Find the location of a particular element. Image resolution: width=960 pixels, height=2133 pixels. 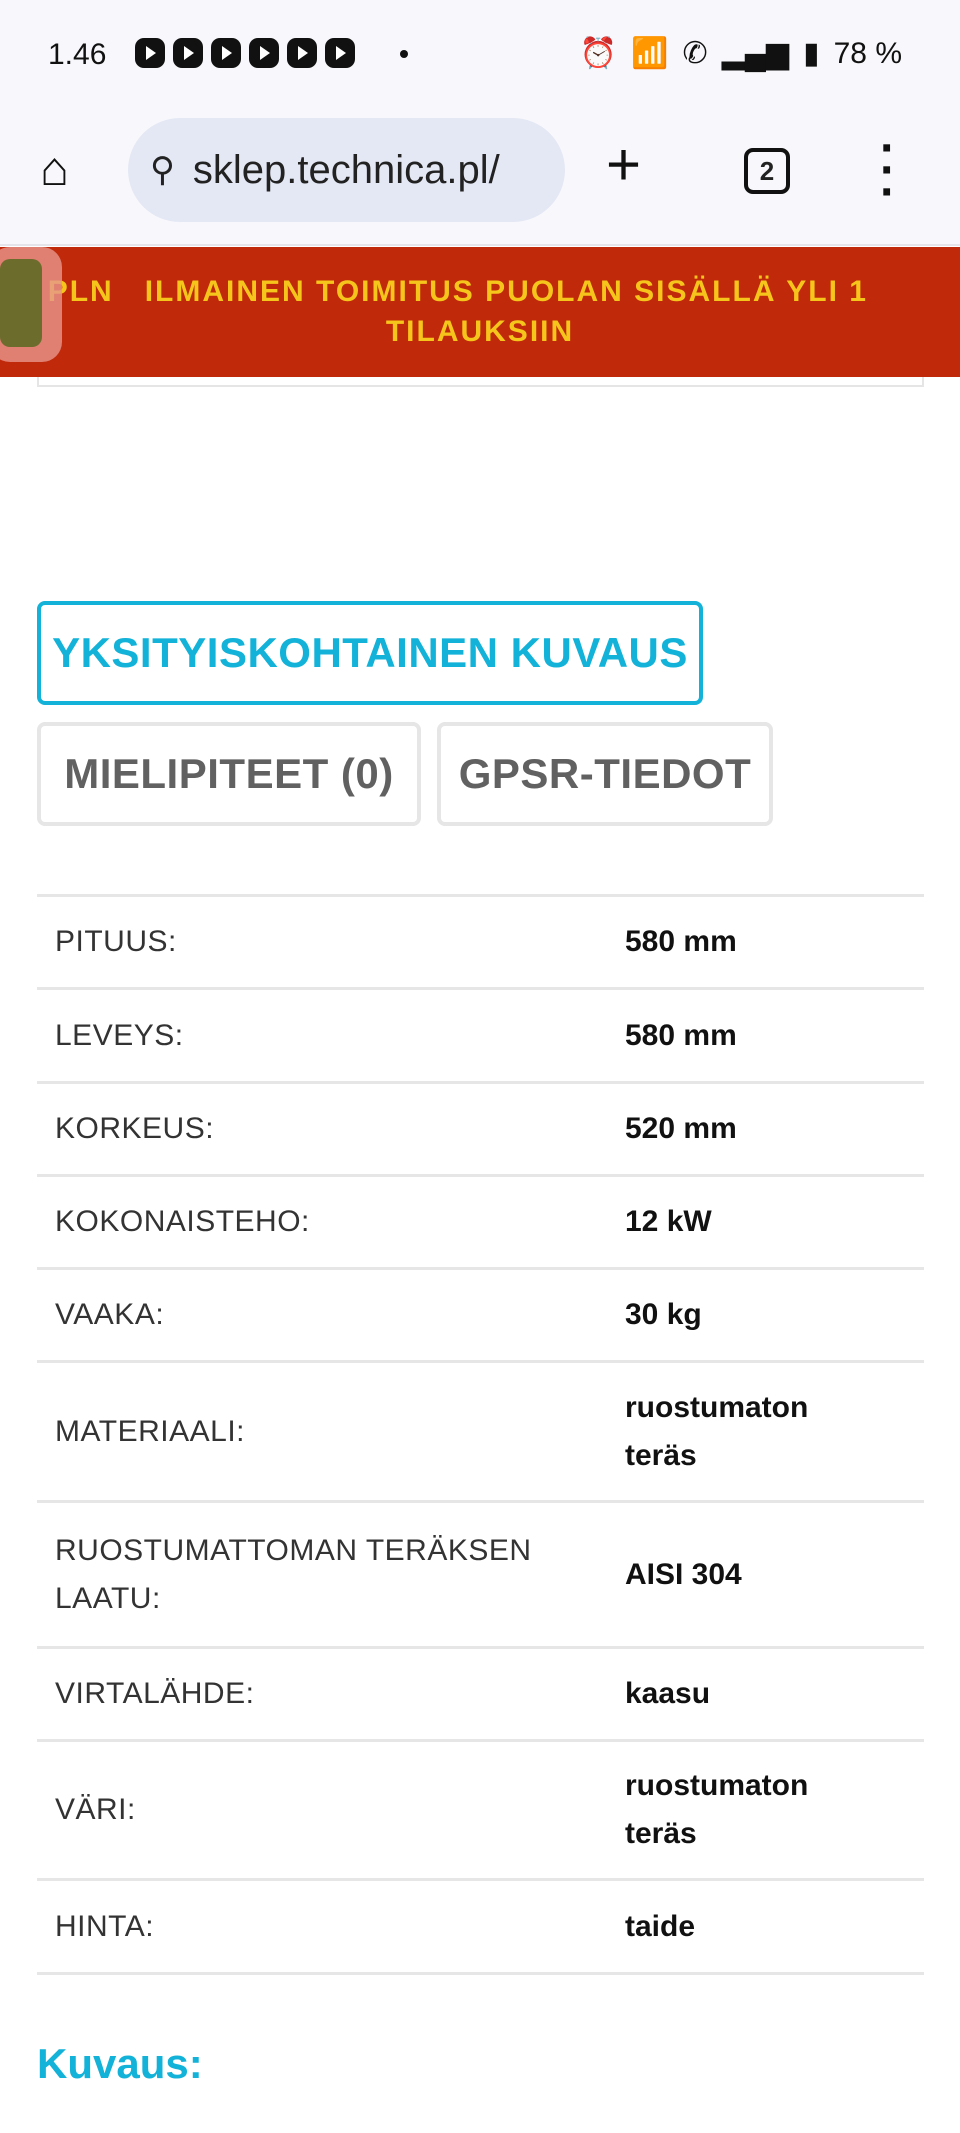

banner-line2: TILAUKSIIN is located at coordinates (480, 331).